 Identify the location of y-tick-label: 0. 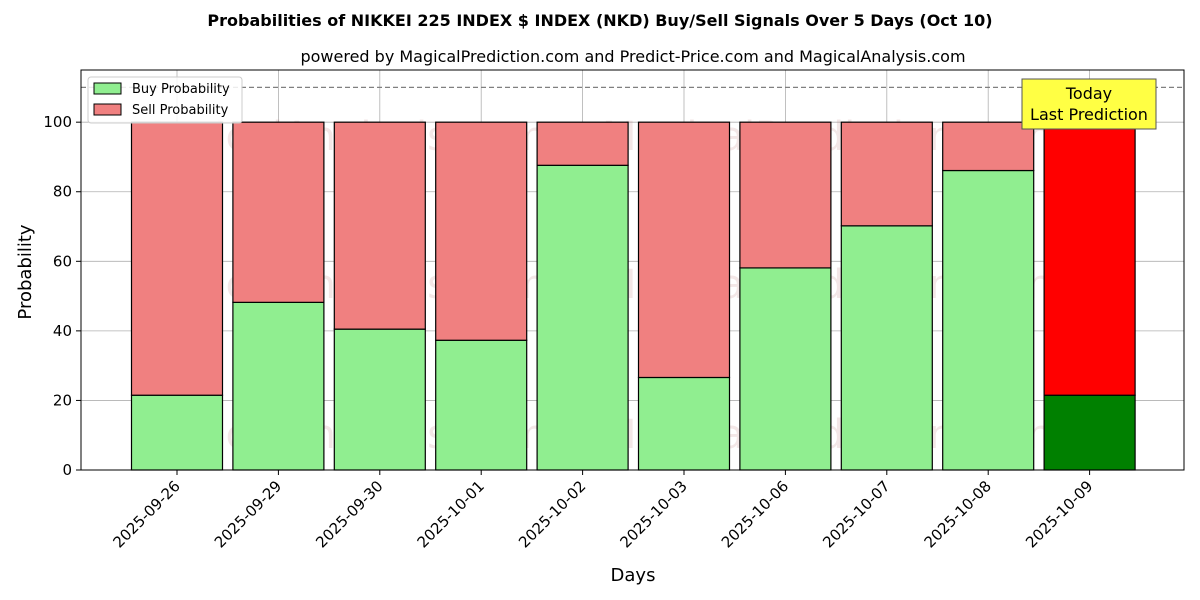
(67, 470).